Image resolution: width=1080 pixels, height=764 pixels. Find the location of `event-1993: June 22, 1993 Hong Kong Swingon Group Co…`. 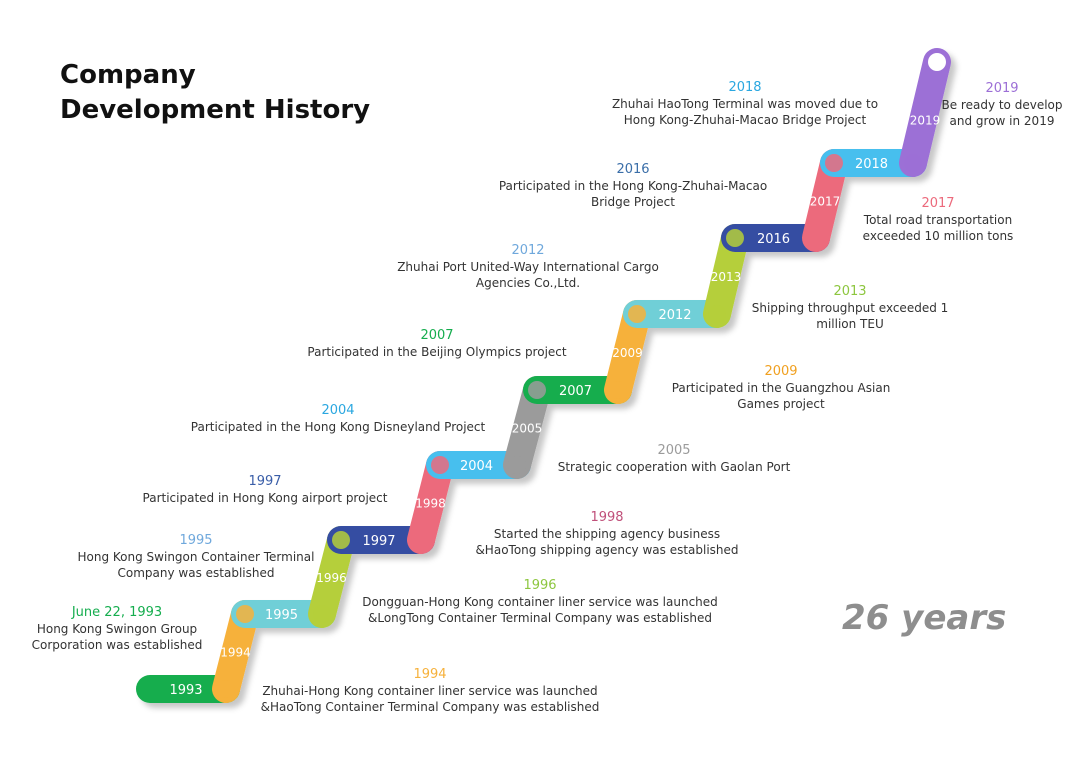

event-1993: June 22, 1993 Hong Kong Swingon Group Co… is located at coordinates (117, 628).